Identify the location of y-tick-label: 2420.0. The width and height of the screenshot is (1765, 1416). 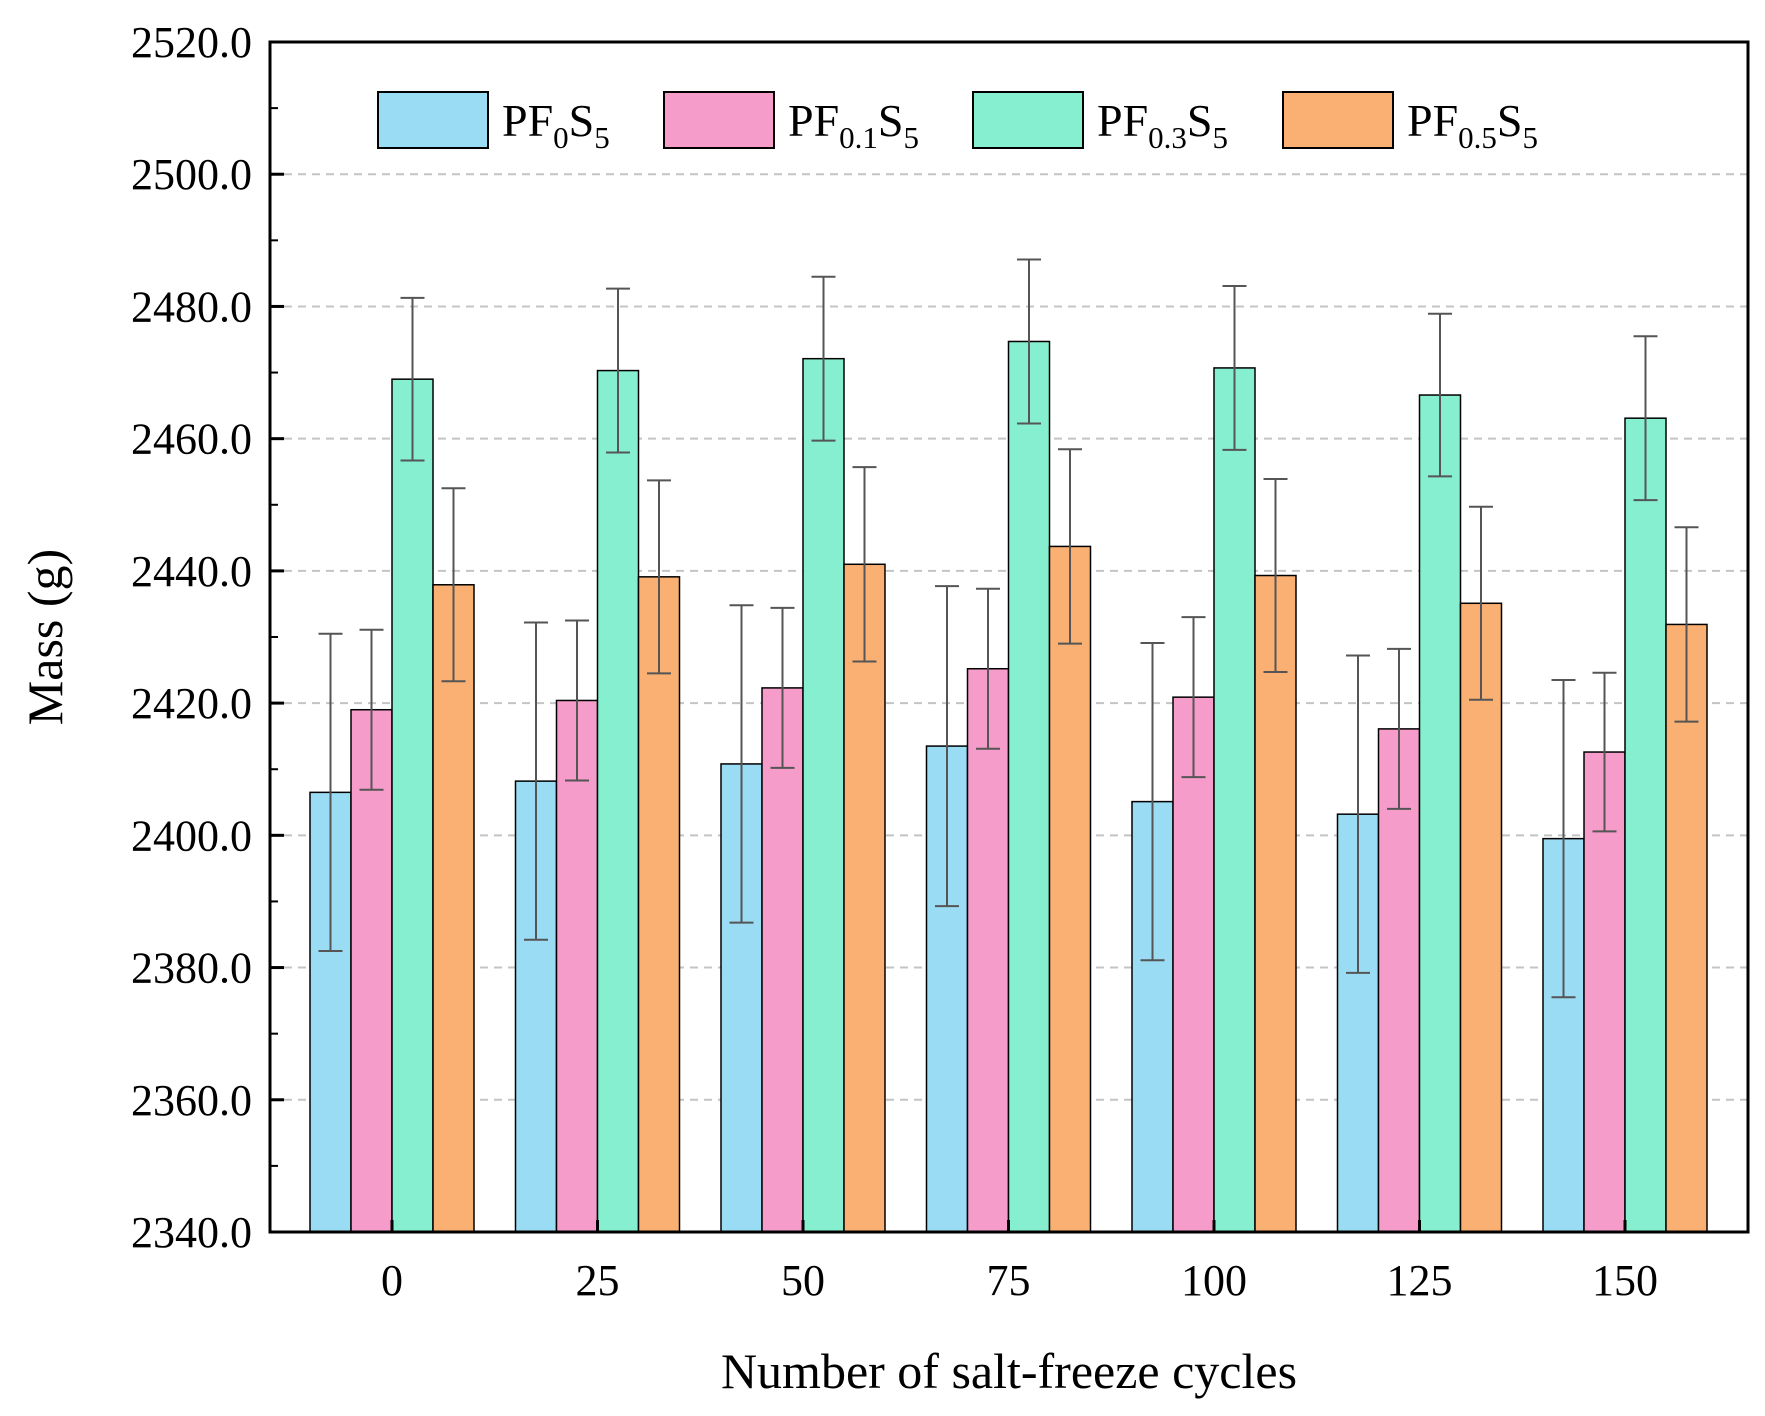
(191, 703).